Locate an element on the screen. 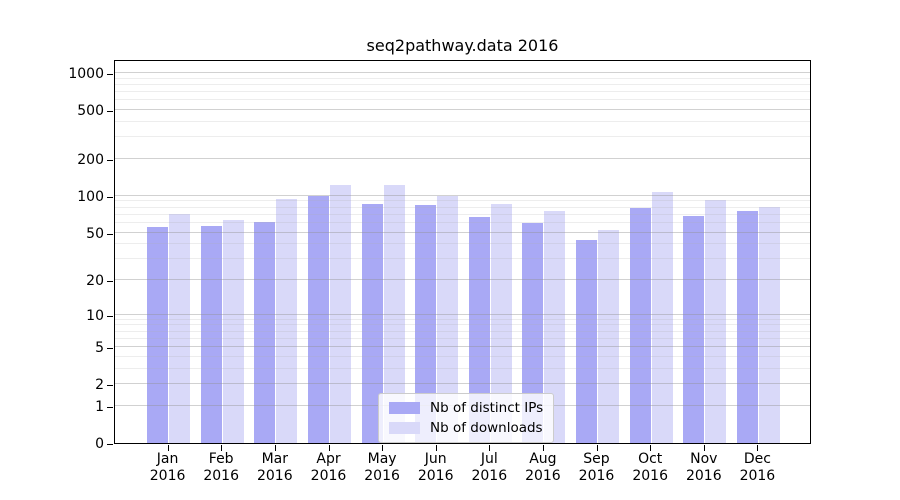 Image resolution: width=900 pixels, height=500 pixels. y-tick-label-2: 2 is located at coordinates (99, 385).